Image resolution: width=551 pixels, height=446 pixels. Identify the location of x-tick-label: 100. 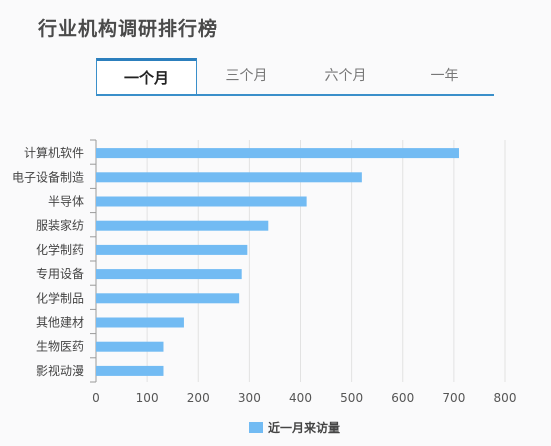
(147, 398).